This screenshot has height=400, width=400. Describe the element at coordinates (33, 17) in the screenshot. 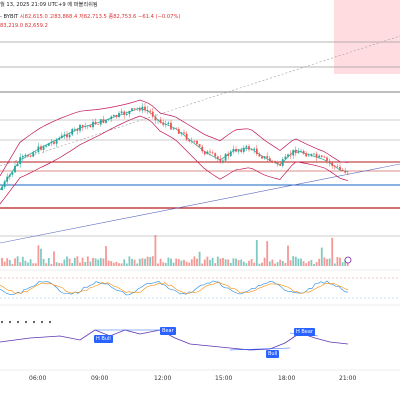

I see `open-value: 시82,615.0` at that location.